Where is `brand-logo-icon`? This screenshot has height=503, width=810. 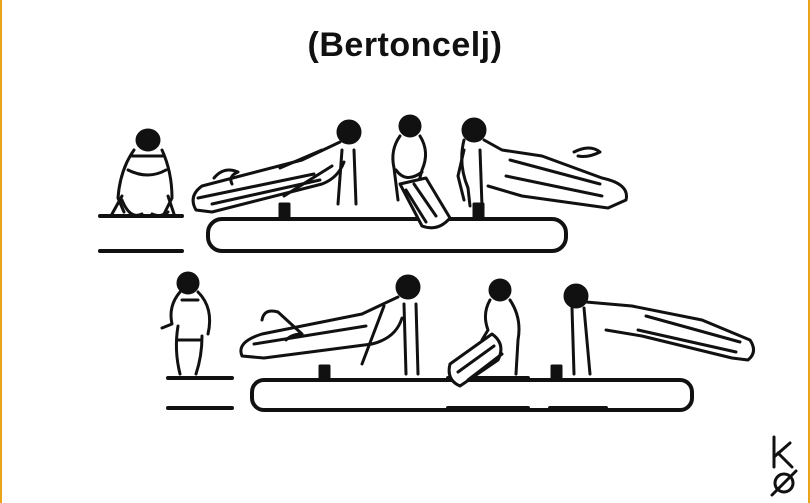
brand-logo-icon is located at coordinates (784, 466).